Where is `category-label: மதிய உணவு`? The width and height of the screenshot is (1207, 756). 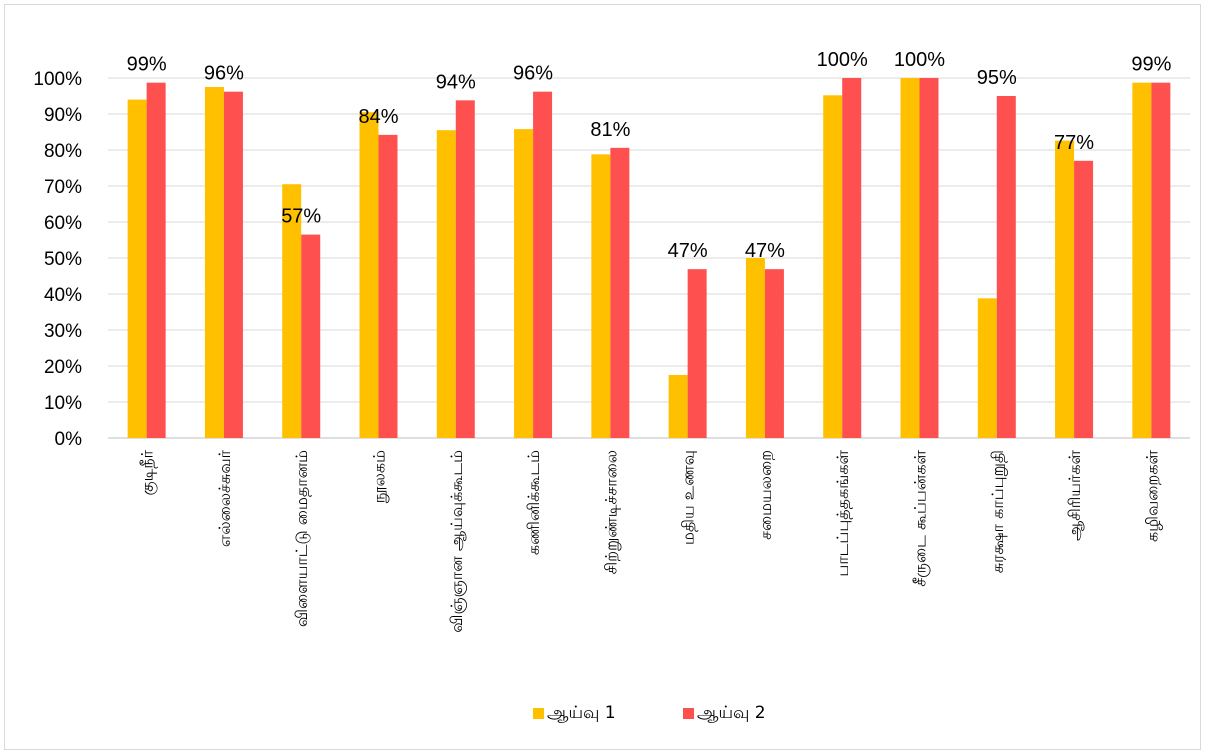
category-label: மதிய உணவு is located at coordinates (688, 497).